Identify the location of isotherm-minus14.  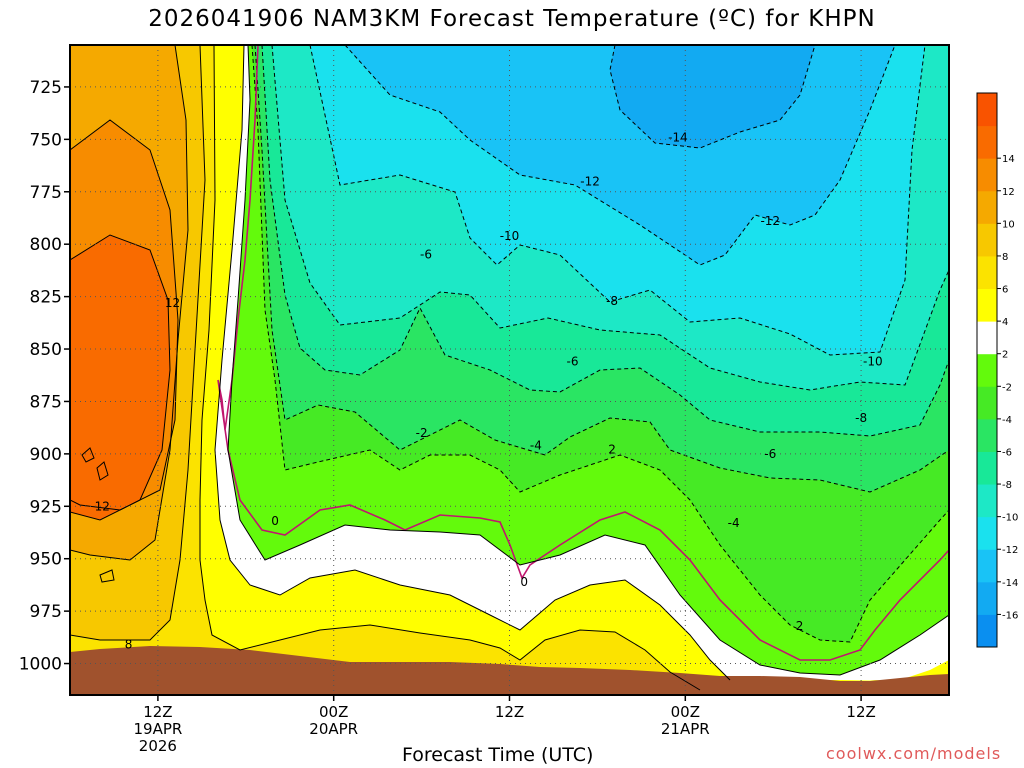
(712, 97).